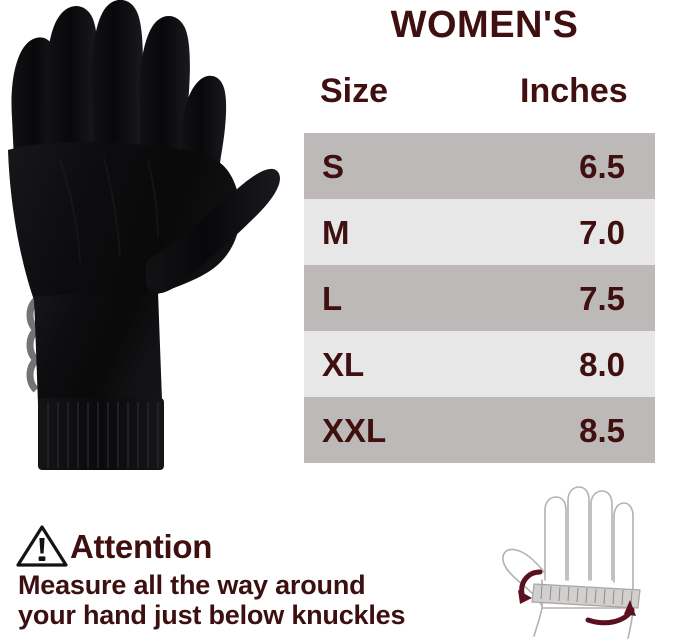 This screenshot has width=679, height=640. I want to click on glove-knit-cuff, so click(101, 434).